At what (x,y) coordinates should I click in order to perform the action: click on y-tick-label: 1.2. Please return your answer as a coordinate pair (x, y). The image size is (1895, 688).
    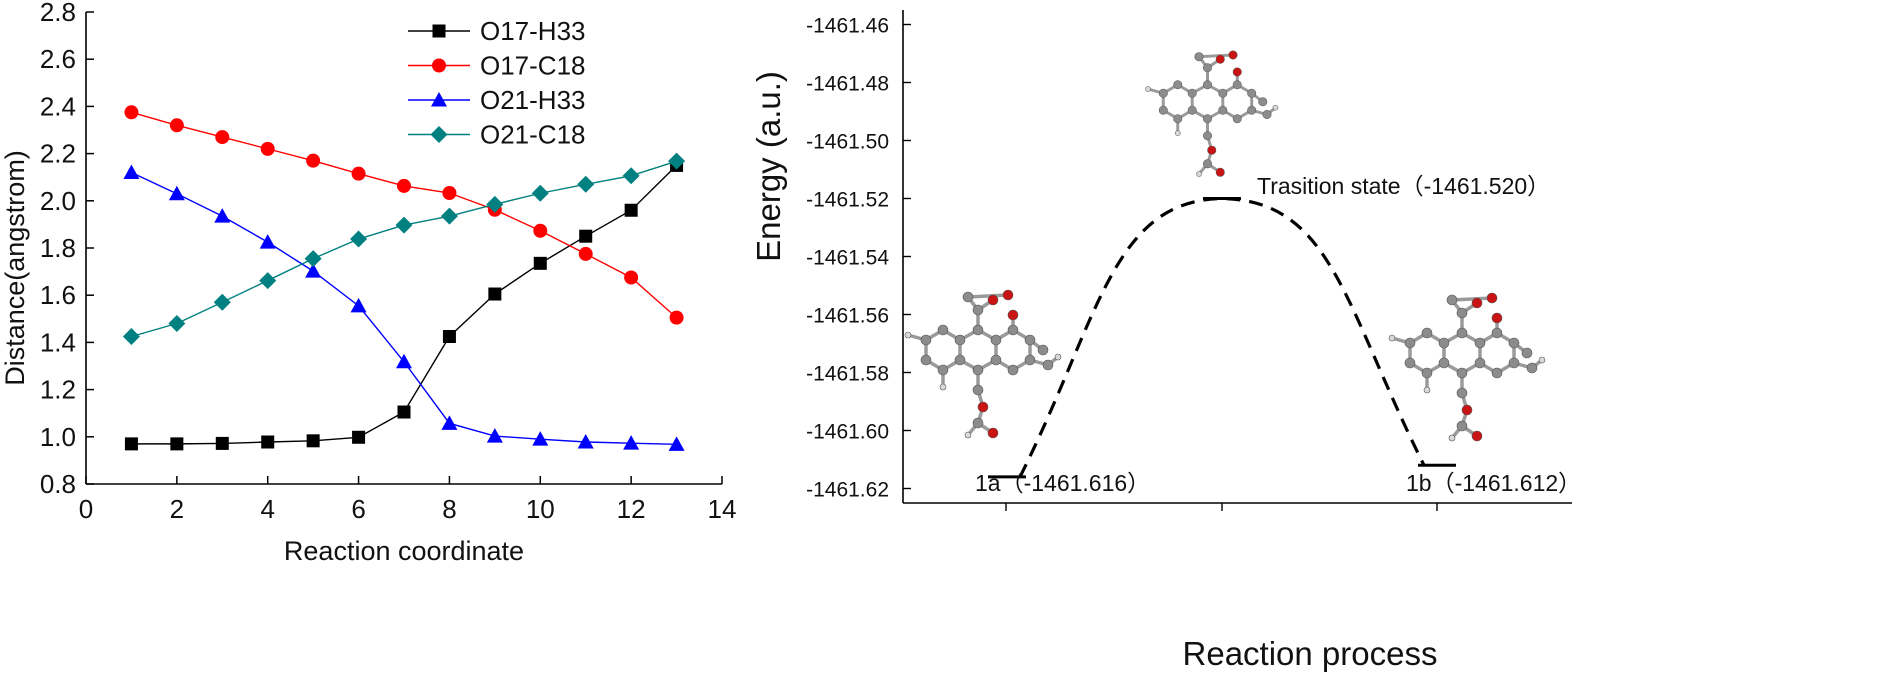
    Looking at the image, I should click on (58, 390).